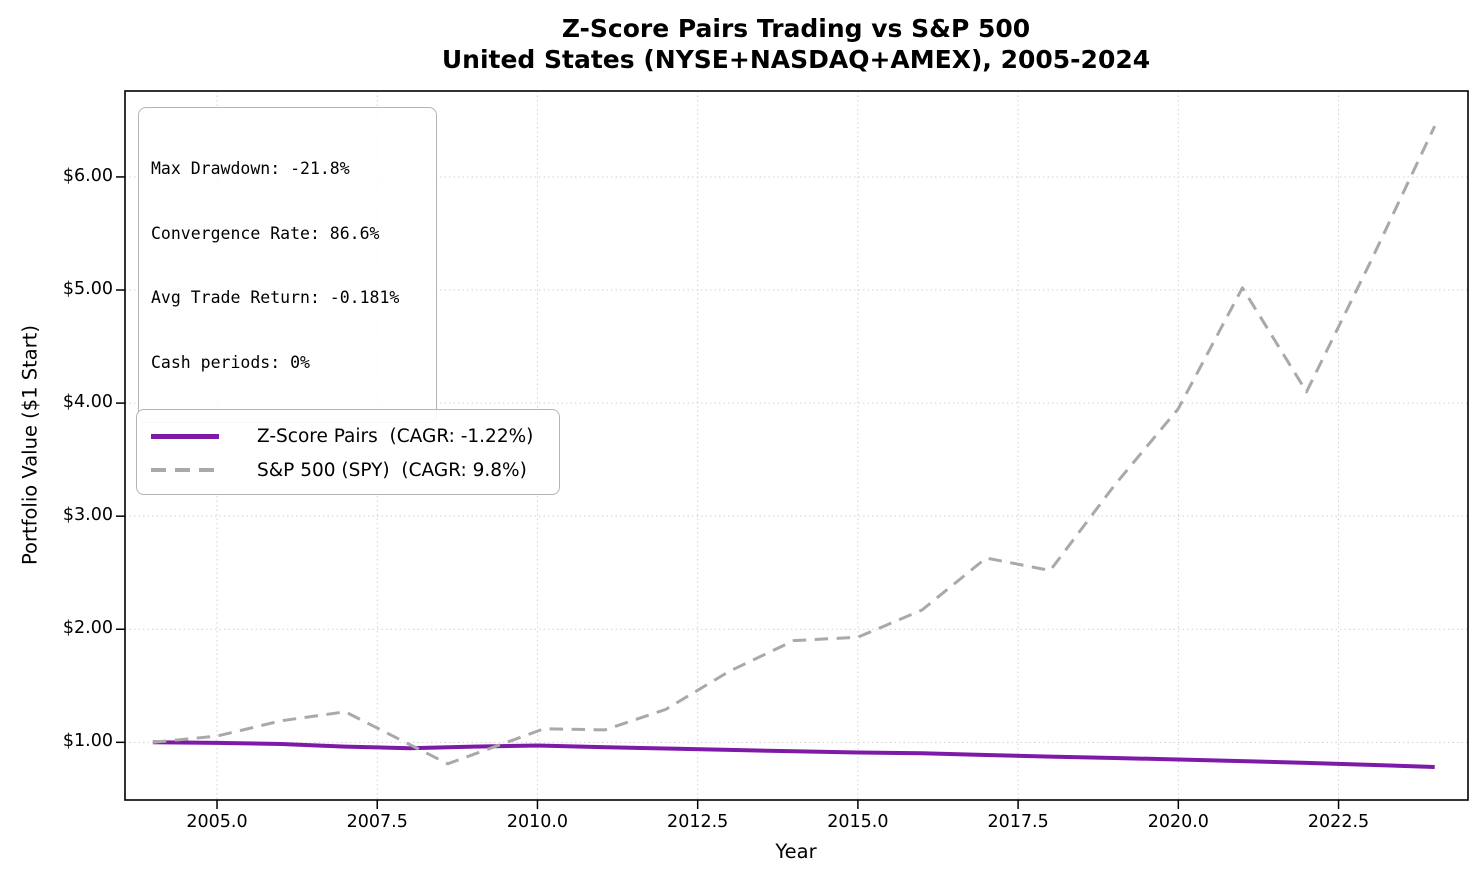 Image resolution: width=1482 pixels, height=879 pixels. I want to click on x-tick-label: 2017.5, so click(1018, 822).